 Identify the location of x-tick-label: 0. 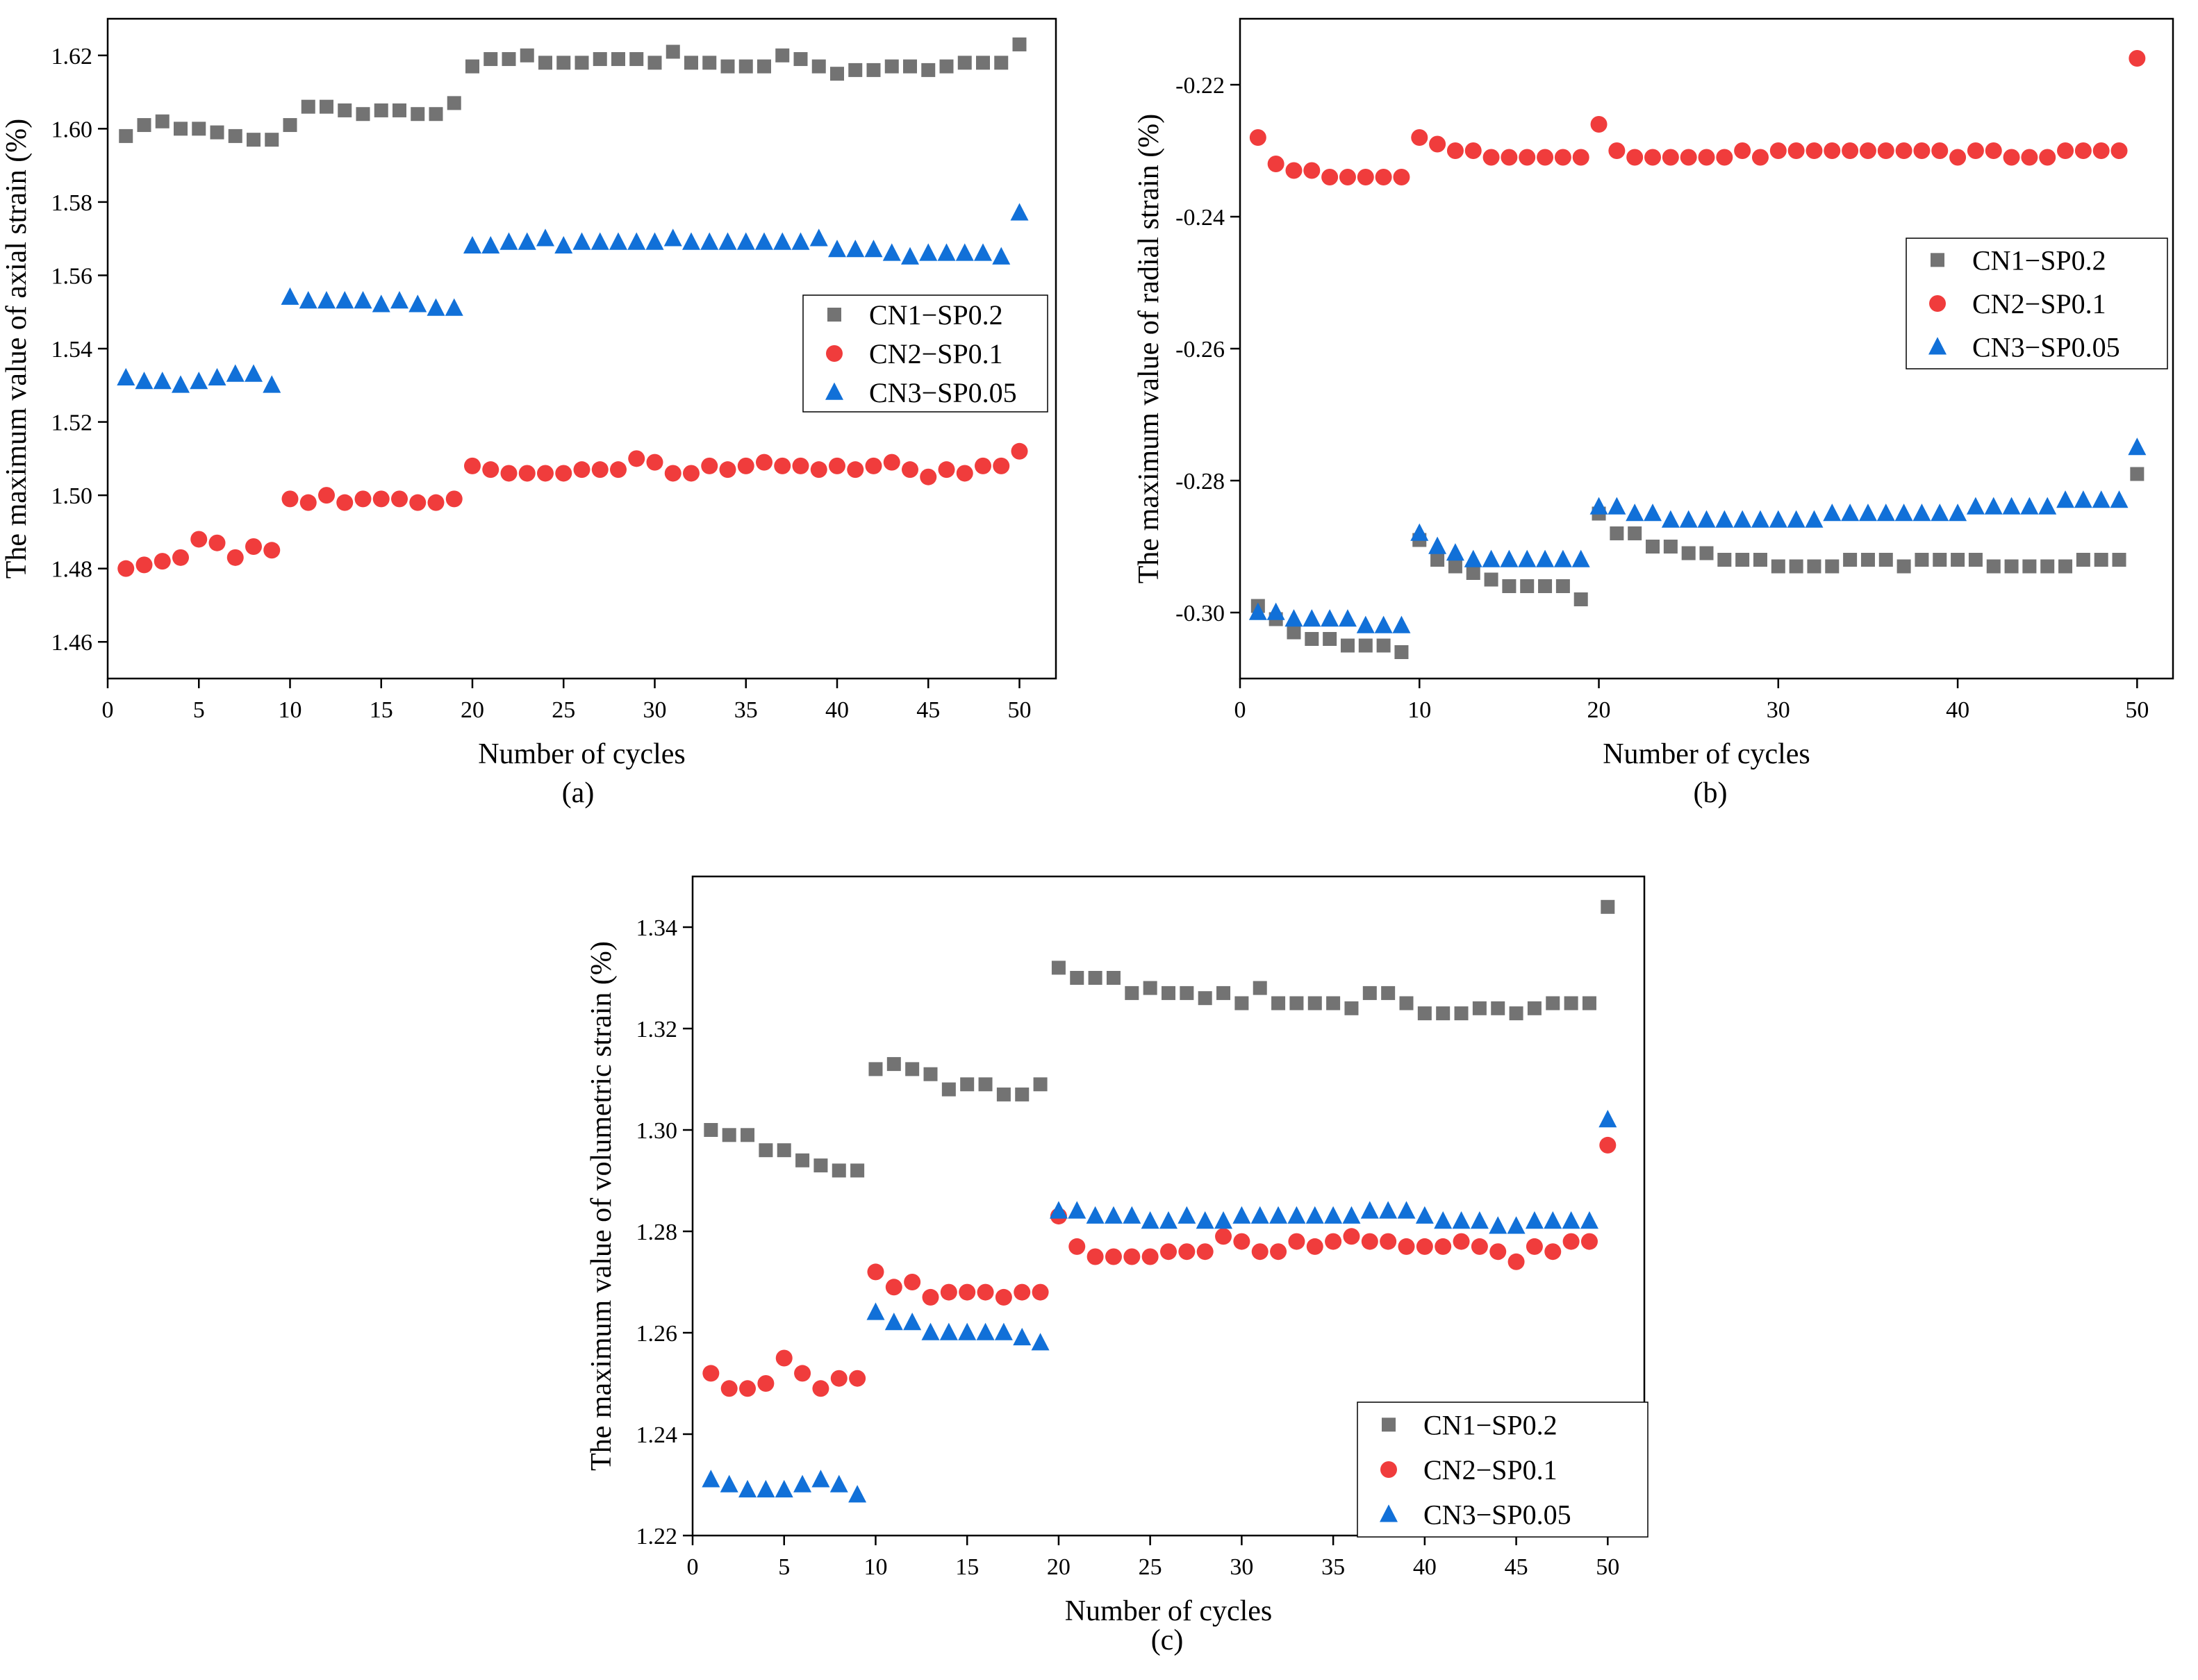
(1240, 710).